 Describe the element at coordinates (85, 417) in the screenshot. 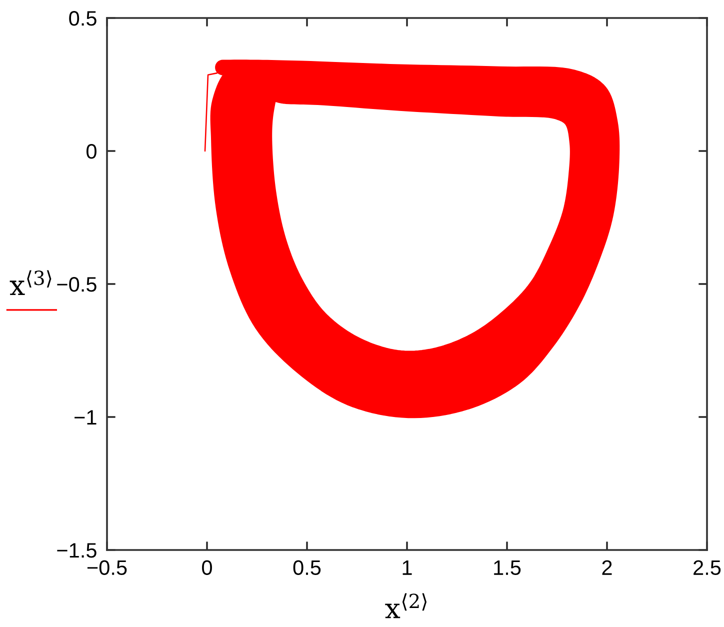

I see `y-tick-label: −1` at that location.